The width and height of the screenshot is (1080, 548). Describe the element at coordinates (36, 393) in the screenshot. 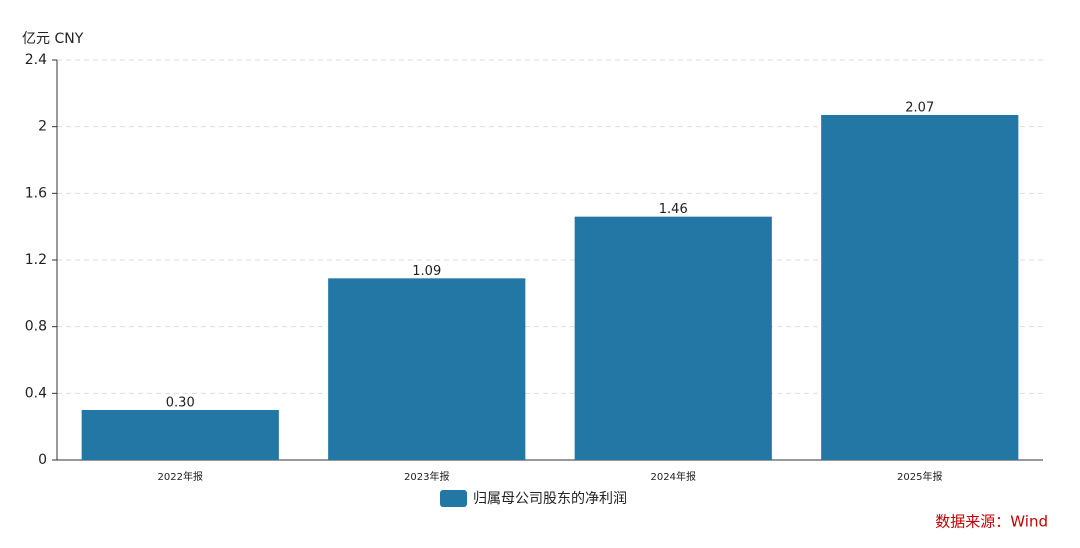

I see `y-tick-label: 0.4` at that location.